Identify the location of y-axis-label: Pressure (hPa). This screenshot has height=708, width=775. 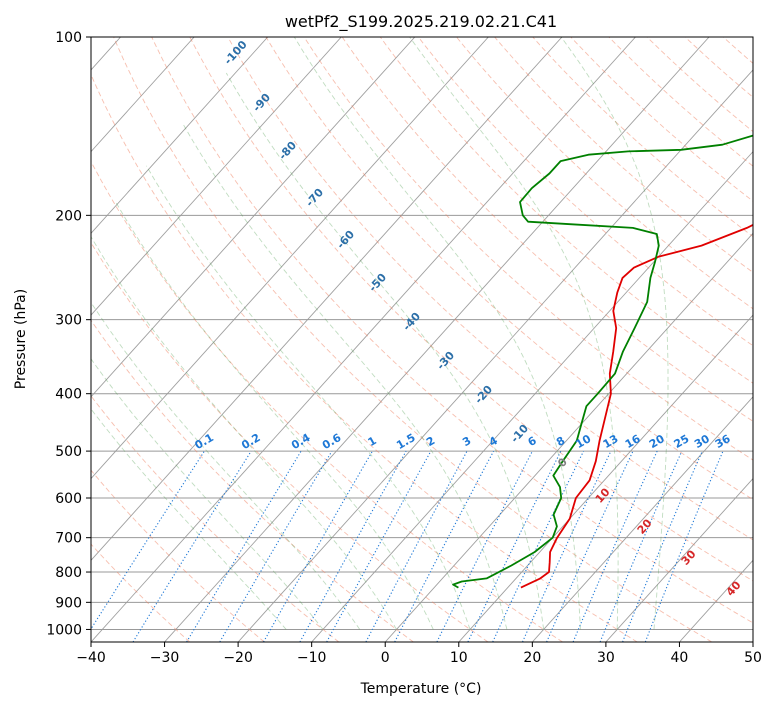
(21, 339).